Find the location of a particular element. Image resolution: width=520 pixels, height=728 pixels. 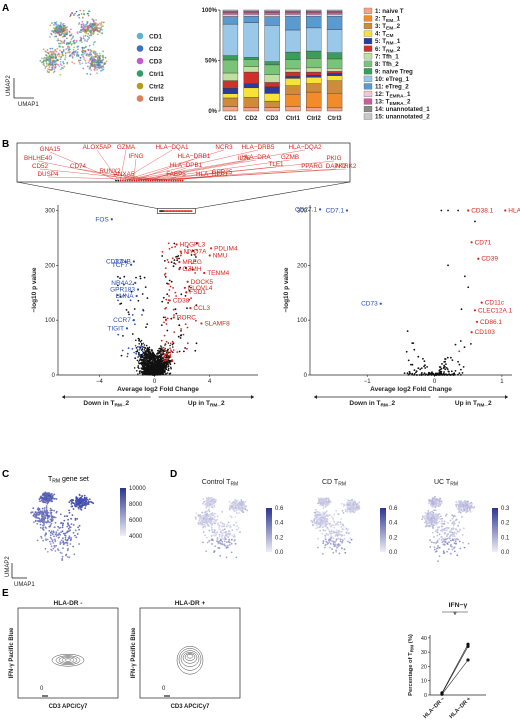

volcano-point-label: CD7.1 is located at coordinates (335, 210).